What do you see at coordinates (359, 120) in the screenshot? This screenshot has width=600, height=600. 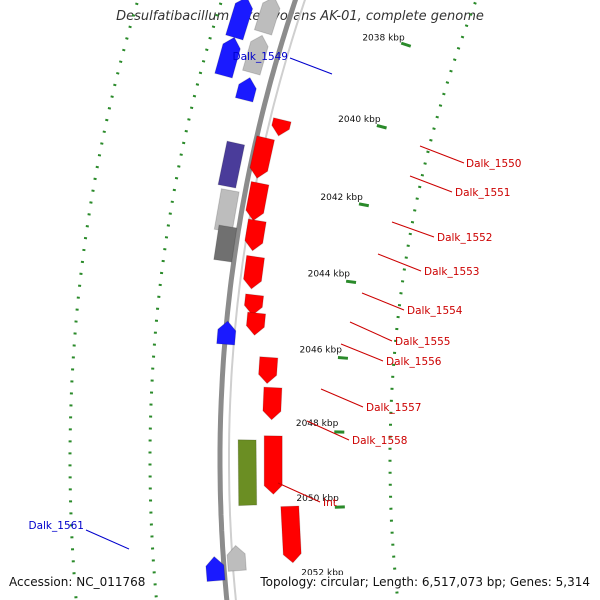 I see `scale-label: 2040 kbp` at bounding box center [359, 120].